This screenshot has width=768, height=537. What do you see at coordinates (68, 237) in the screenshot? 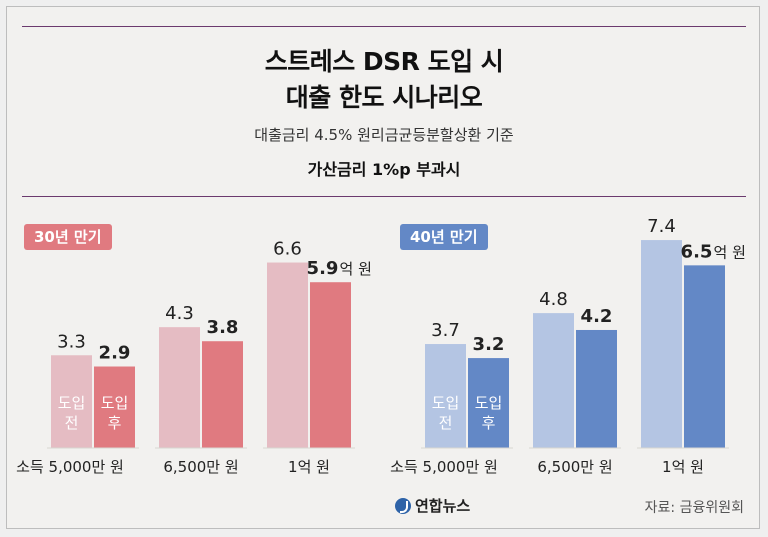
I see `badge-30-year: 30년 만기` at bounding box center [68, 237].